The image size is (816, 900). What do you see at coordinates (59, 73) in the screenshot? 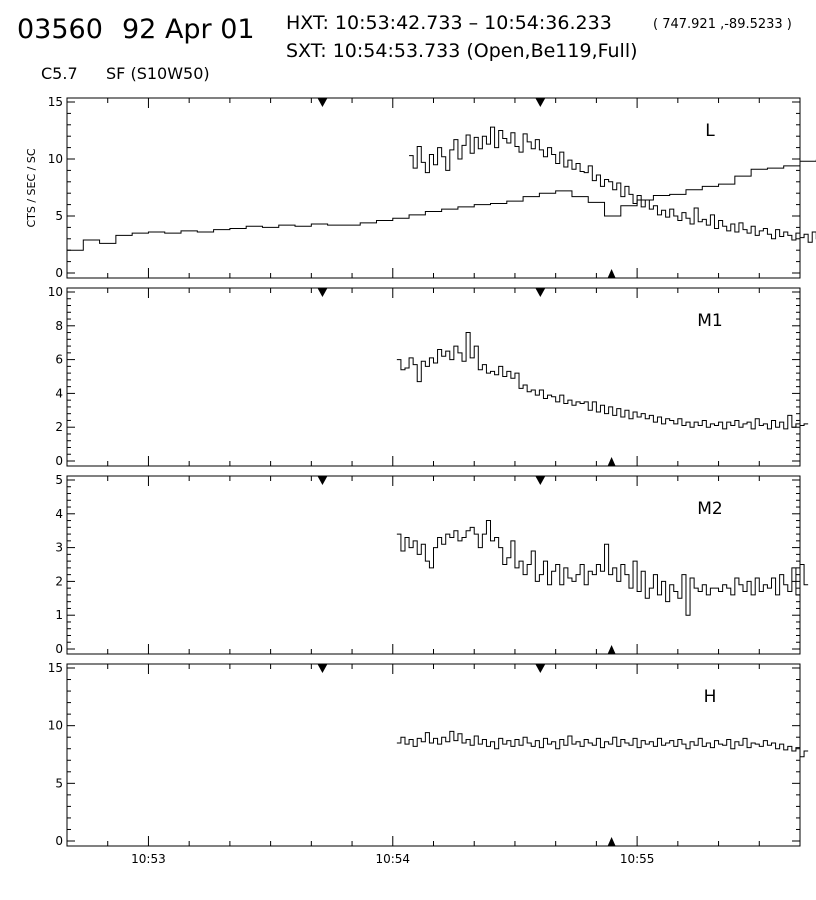
I see `goes-class: C5.7` at bounding box center [59, 73].